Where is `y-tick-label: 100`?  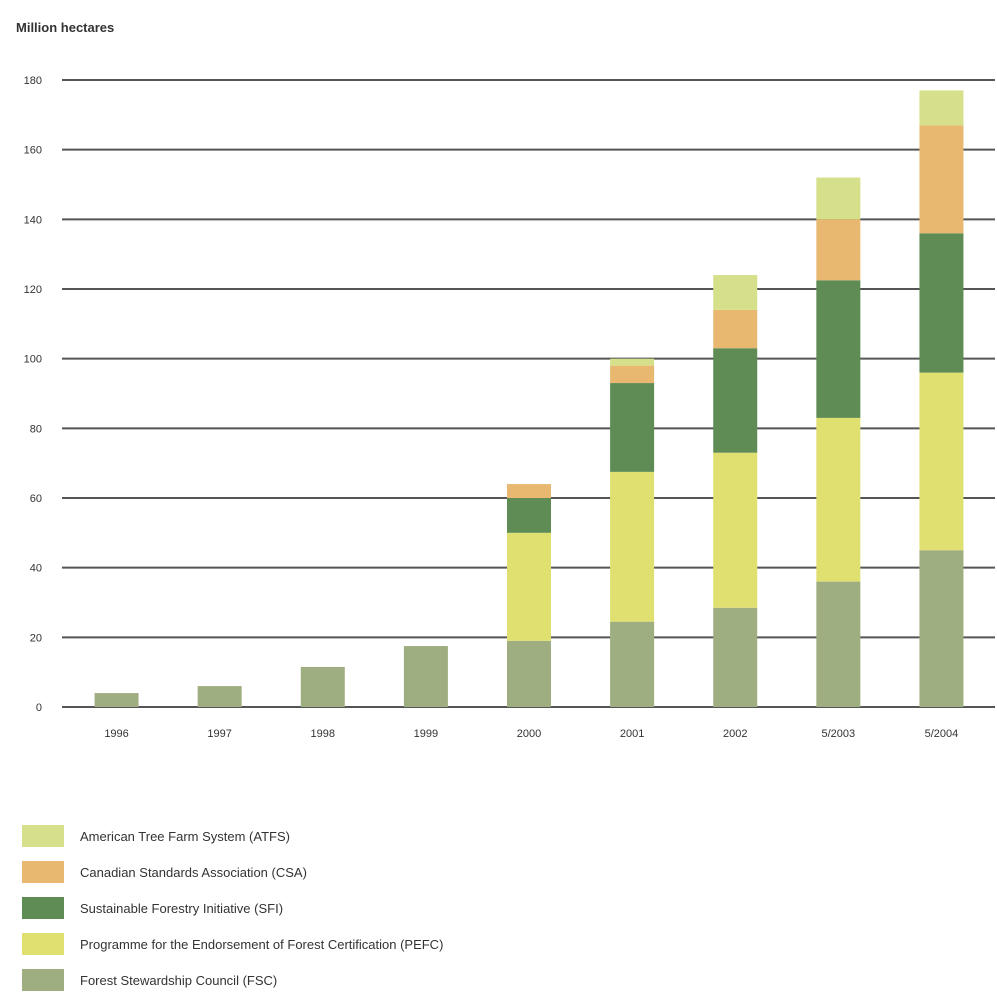
y-tick-label: 100 is located at coordinates (33, 360).